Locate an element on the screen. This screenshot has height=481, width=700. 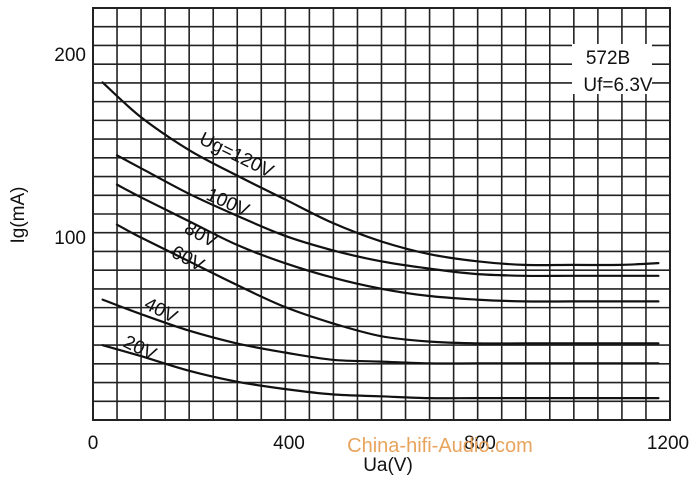
x-tick-label: 400 is located at coordinates (289, 443).